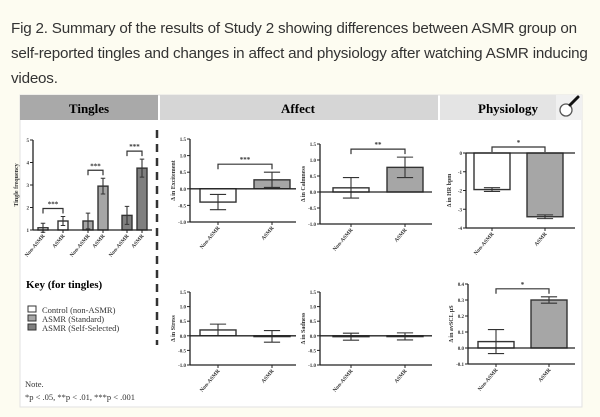  I want to click on affect-header-bg, so click(299, 107).